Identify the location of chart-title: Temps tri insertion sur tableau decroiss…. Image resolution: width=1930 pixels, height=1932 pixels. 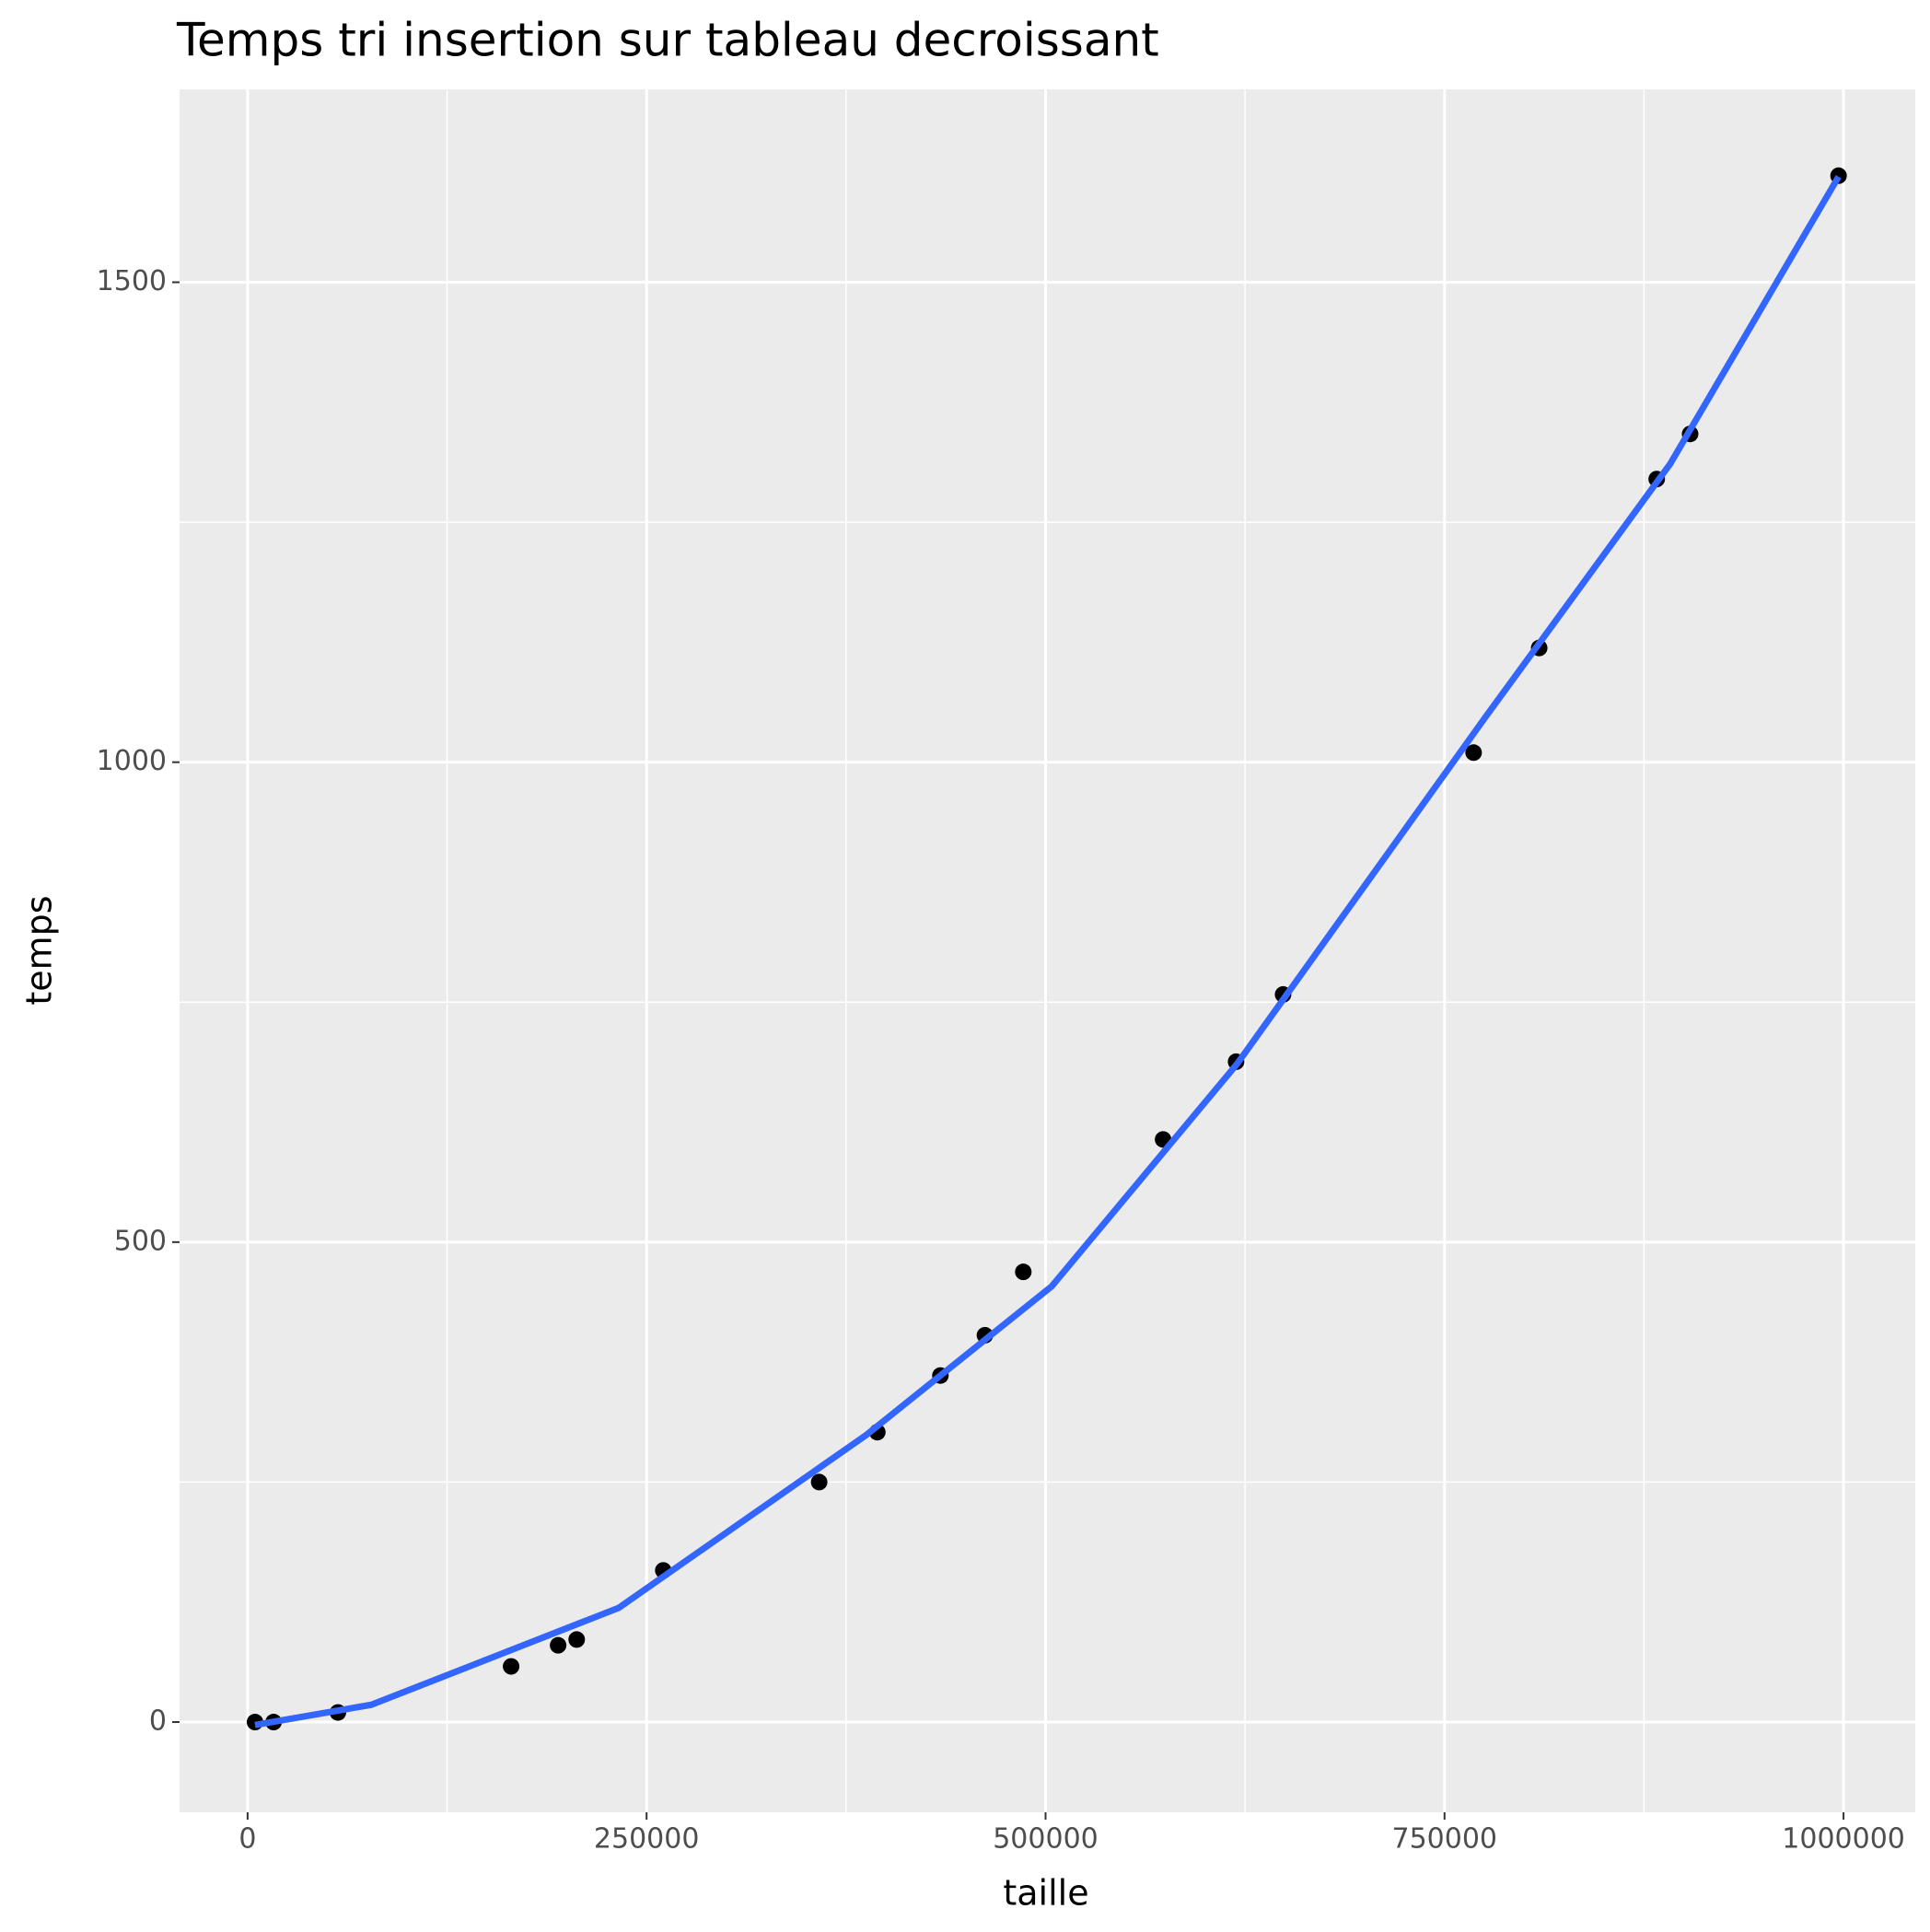
(667, 40).